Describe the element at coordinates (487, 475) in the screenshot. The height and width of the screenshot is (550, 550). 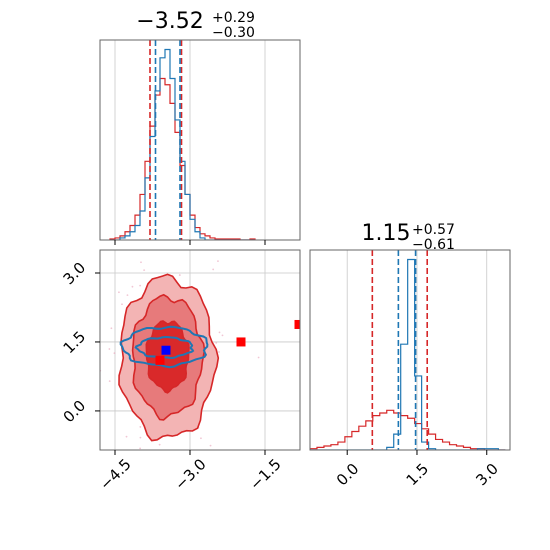
I see `x-tick-label-2: 3.0` at that location.